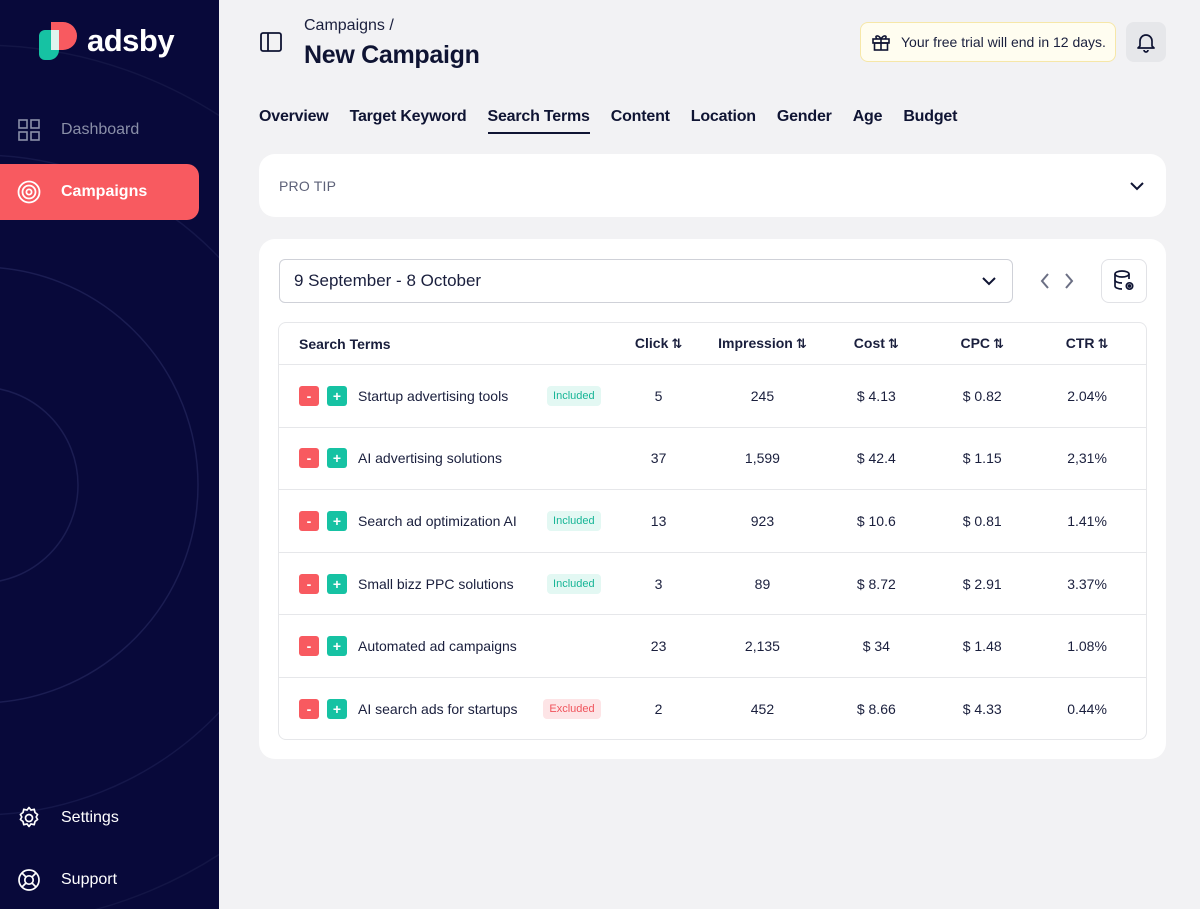 The width and height of the screenshot is (1200, 909). Describe the element at coordinates (1087, 520) in the screenshot. I see `cell-ctr: 1.41%` at that location.